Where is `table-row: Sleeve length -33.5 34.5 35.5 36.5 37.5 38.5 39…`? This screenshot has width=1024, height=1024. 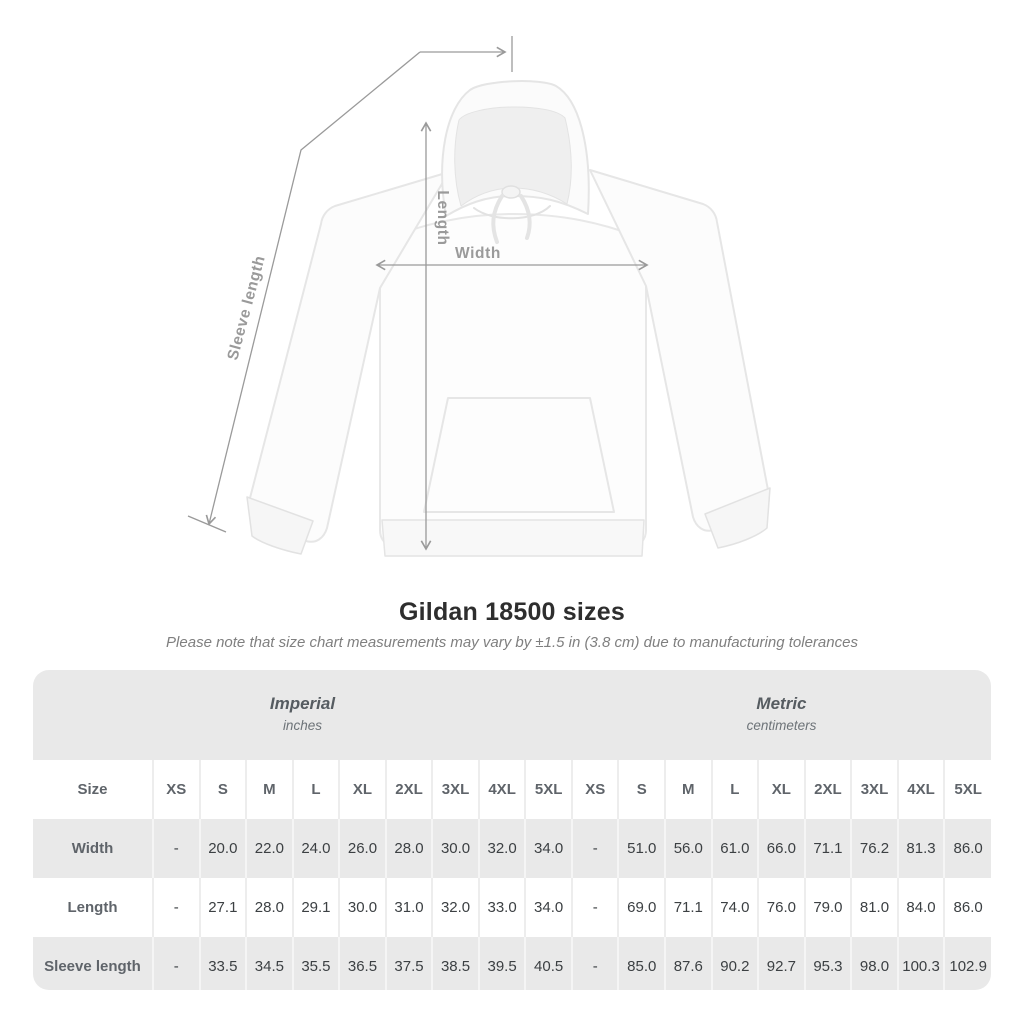
table-row: Sleeve length -33.5 34.5 35.5 36.5 37.5 38.5 39… is located at coordinates (512, 963).